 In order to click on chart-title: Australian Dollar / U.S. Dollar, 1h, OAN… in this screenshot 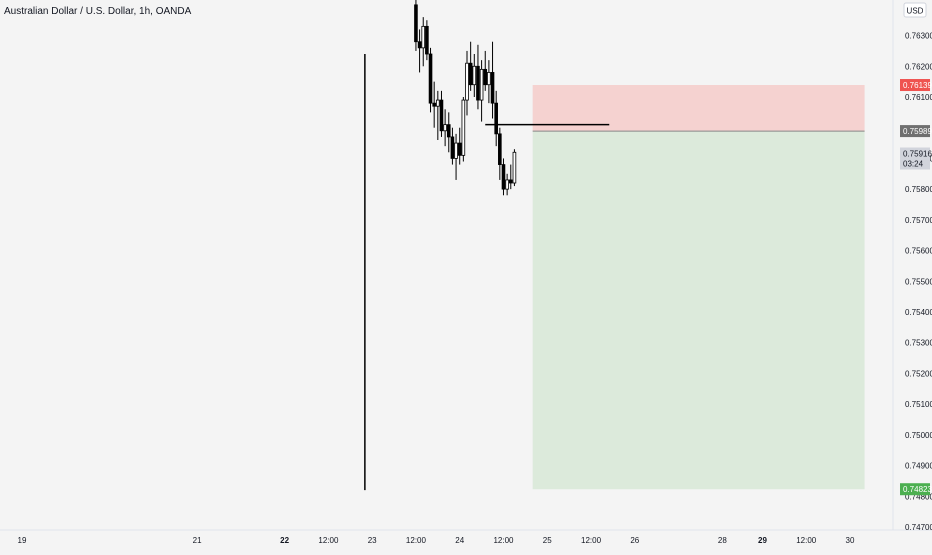, I will do `click(98, 11)`.